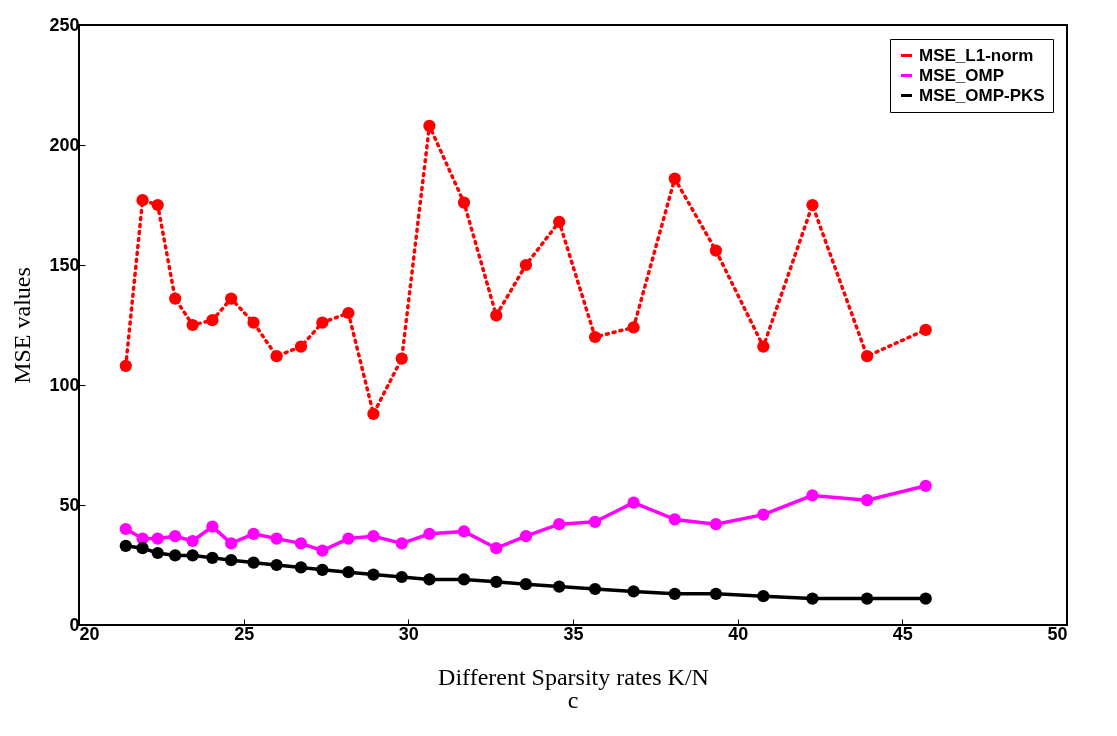 The height and width of the screenshot is (736, 1117). What do you see at coordinates (976, 55) in the screenshot?
I see `legend-label: MSE_L1-norm` at bounding box center [976, 55].